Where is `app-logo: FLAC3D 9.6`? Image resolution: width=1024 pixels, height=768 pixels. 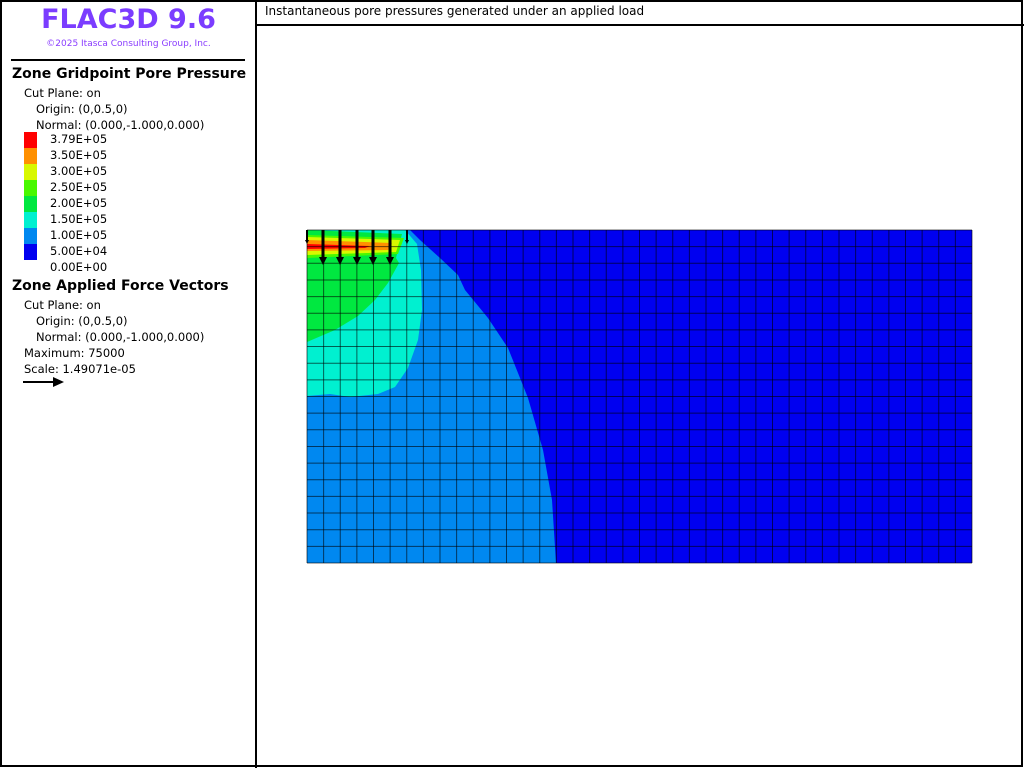
app-logo: FLAC3D 9.6 is located at coordinates (128, 19).